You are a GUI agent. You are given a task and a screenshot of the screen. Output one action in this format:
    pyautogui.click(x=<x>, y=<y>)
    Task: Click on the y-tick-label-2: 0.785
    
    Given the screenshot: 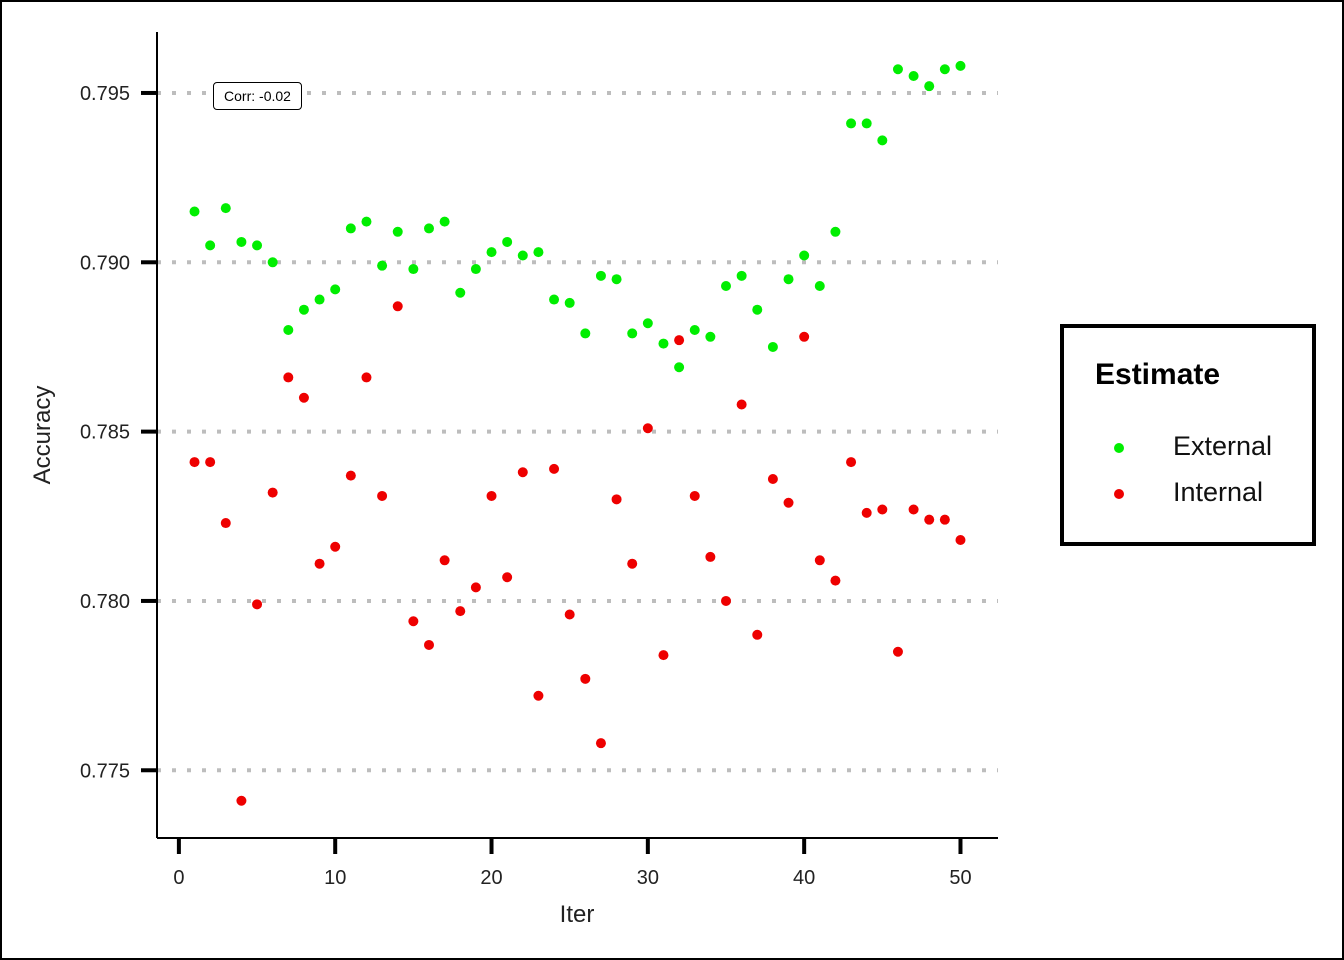 What is the action you would take?
    pyautogui.click(x=105, y=433)
    